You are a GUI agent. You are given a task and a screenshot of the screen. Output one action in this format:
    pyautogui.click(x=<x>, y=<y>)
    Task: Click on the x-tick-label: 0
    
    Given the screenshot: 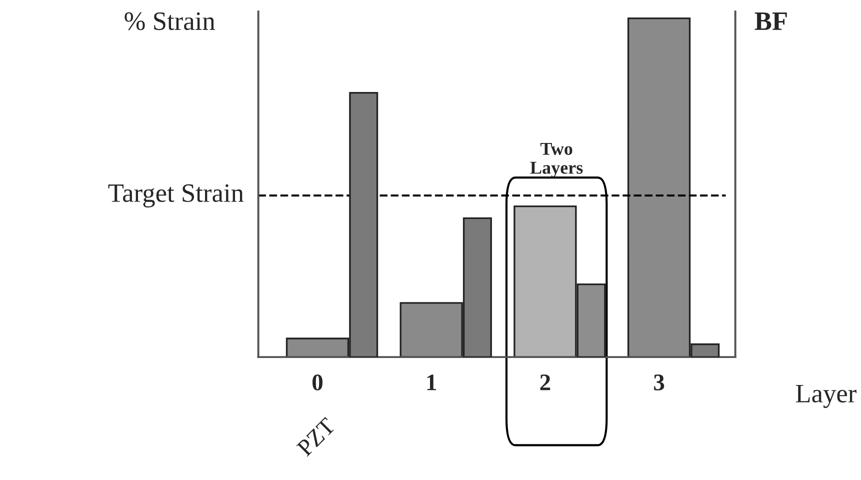 What is the action you would take?
    pyautogui.click(x=317, y=382)
    